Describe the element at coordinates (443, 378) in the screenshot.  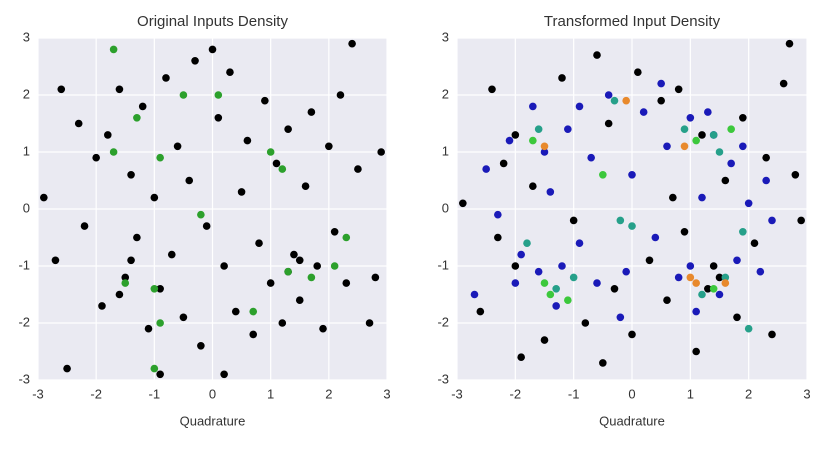
I see `y-tick-label: -3` at that location.